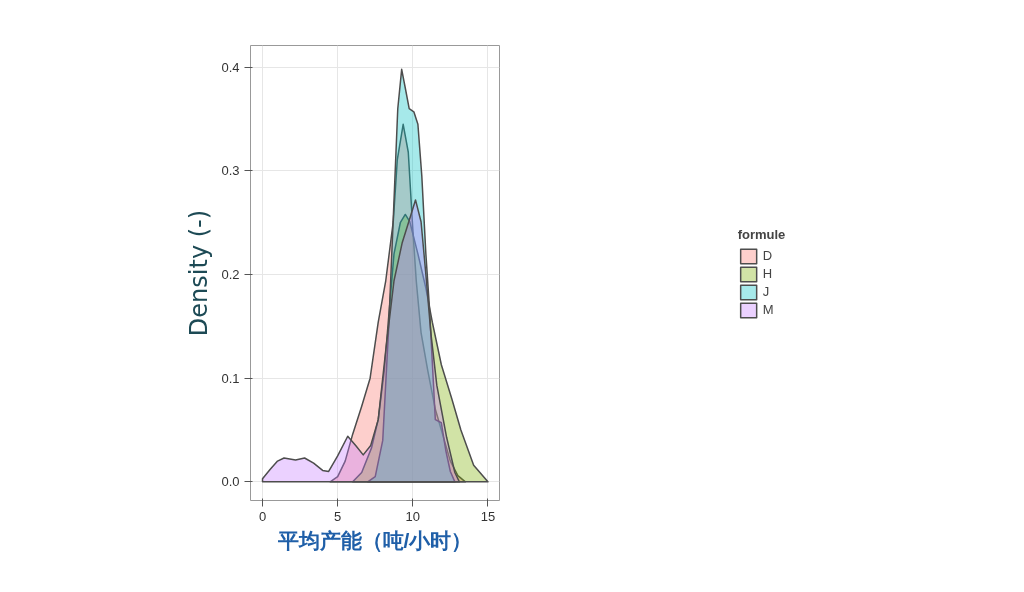 The image size is (1024, 592). What do you see at coordinates (768, 273) in the screenshot?
I see `legend-label: H` at bounding box center [768, 273].